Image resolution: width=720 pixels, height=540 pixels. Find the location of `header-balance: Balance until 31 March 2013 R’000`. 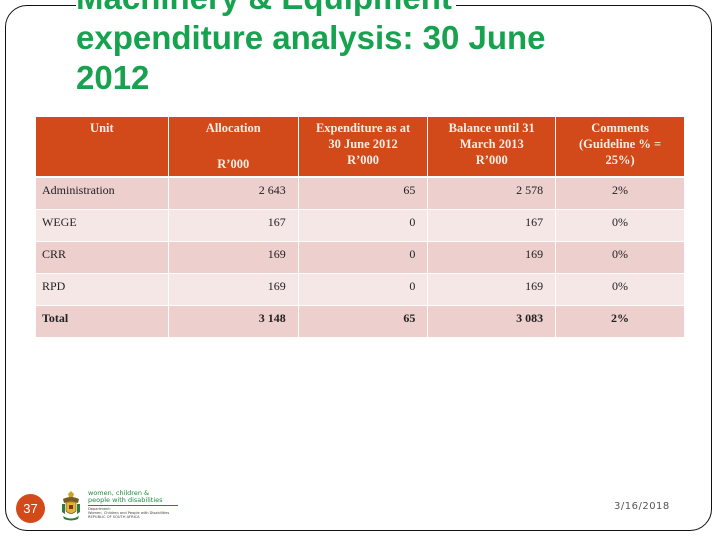

header-balance: Balance until 31 March 2013 R’000 is located at coordinates (492, 147).